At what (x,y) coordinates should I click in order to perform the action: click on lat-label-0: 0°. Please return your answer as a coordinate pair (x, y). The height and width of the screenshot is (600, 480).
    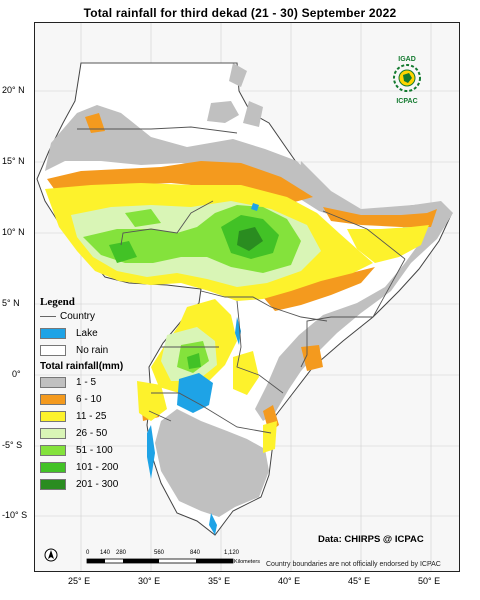
    Looking at the image, I should click on (16, 374).